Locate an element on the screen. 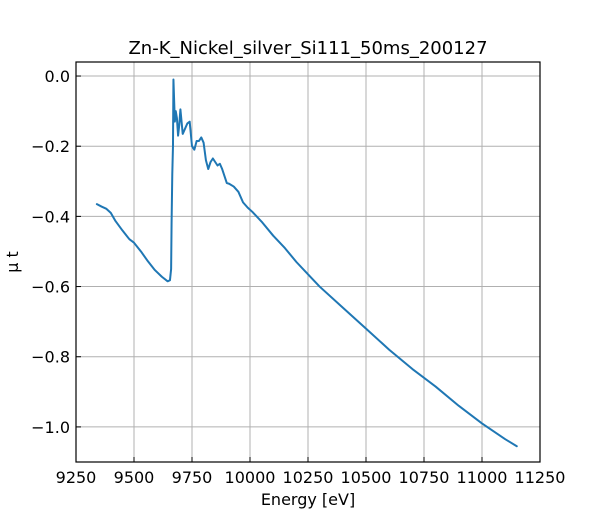  y-tick-label: 0.0 is located at coordinates (57, 76).